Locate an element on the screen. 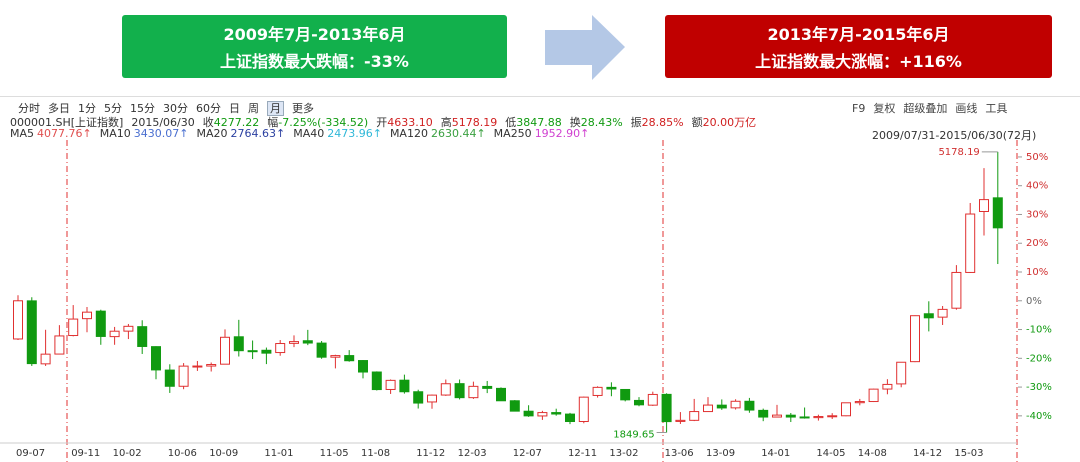  period-button: 月 is located at coordinates (275, 108).